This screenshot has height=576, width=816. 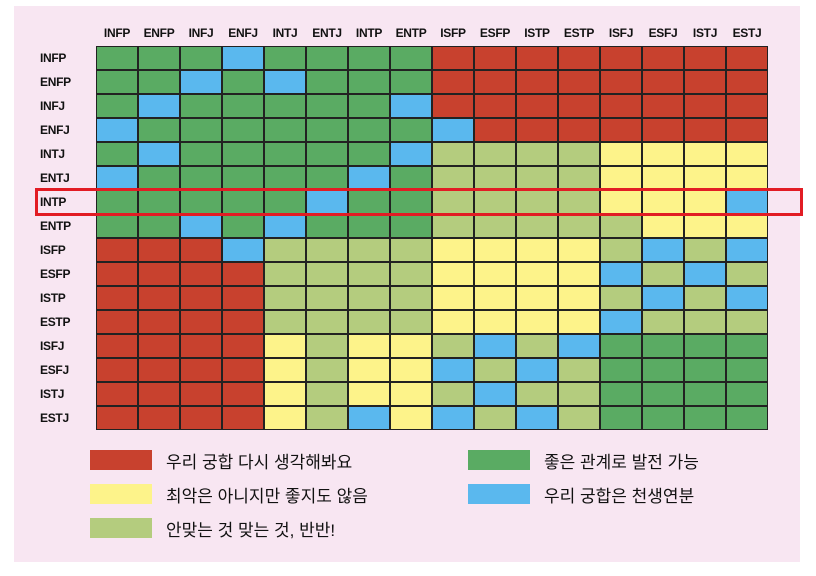 I want to click on column-label: INTJ, so click(x=285, y=33).